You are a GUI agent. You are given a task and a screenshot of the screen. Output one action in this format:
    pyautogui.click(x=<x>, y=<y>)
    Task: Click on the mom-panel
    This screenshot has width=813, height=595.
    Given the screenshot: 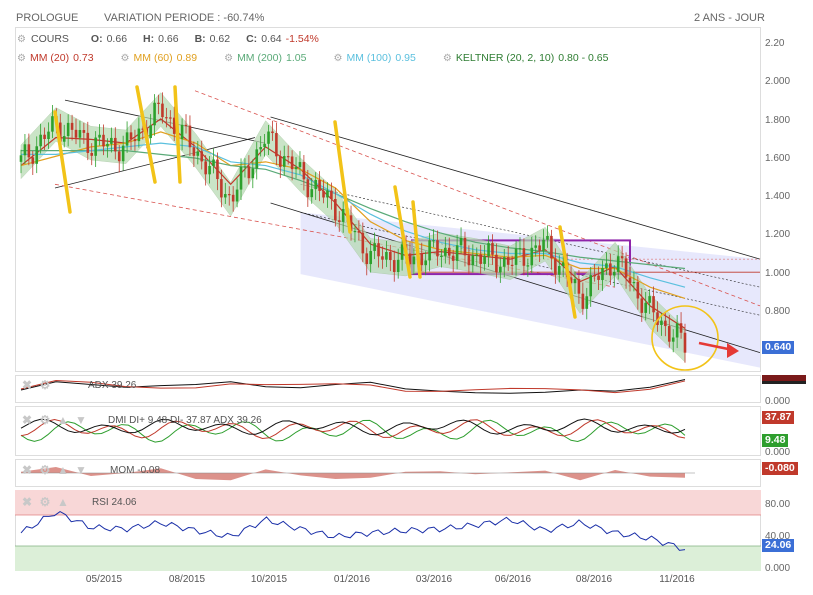 What is the action you would take?
    pyautogui.click(x=388, y=473)
    